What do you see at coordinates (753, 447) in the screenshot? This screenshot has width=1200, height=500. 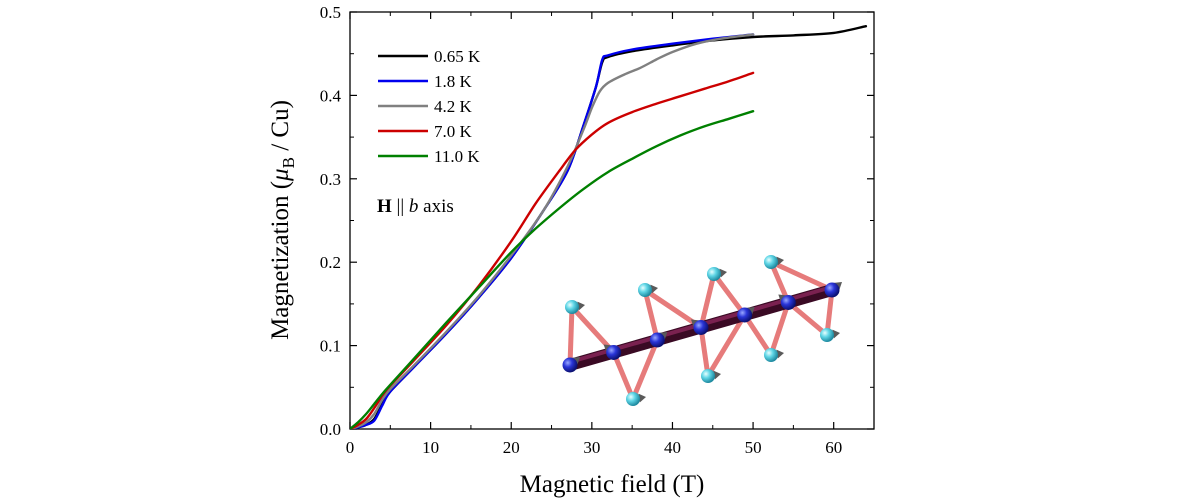 I see `x-tick-label: 50` at bounding box center [753, 447].